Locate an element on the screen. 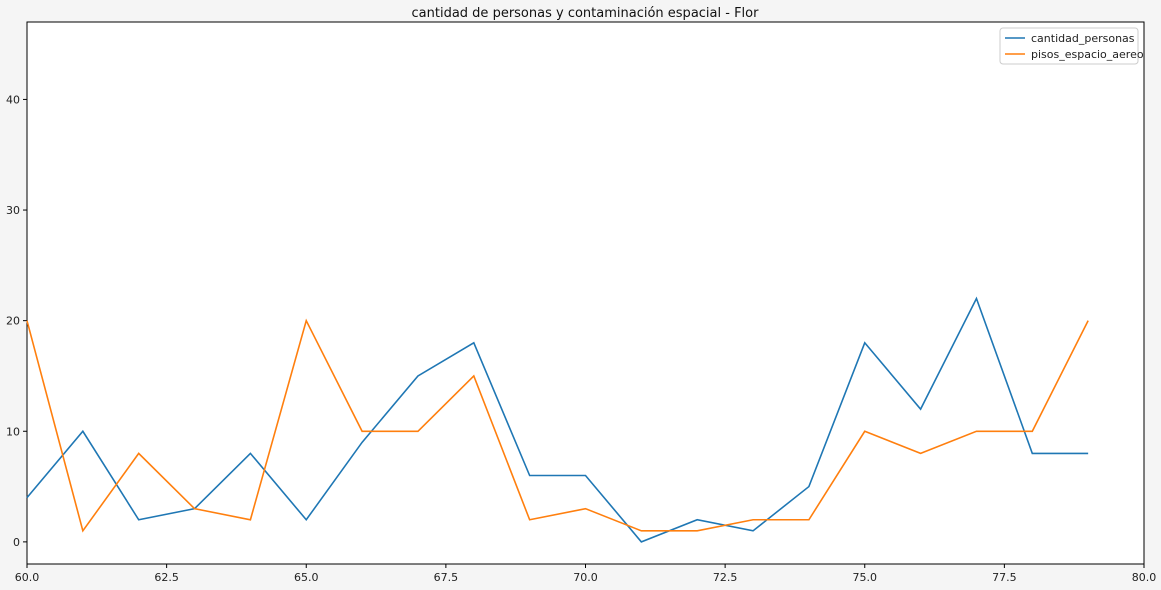 This screenshot has height=590, width=1161. y-tick-label: 40 is located at coordinates (13, 99).